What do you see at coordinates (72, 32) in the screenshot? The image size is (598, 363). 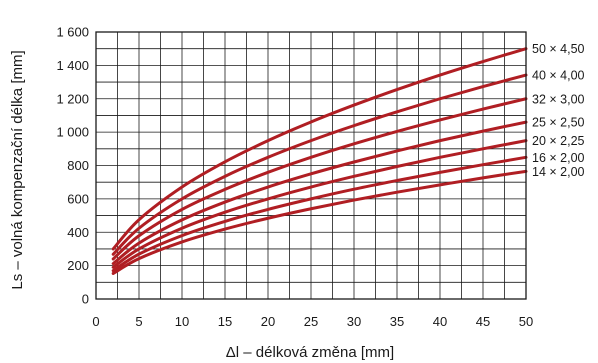 I see `y-tick-label: 1 600` at bounding box center [72, 32].